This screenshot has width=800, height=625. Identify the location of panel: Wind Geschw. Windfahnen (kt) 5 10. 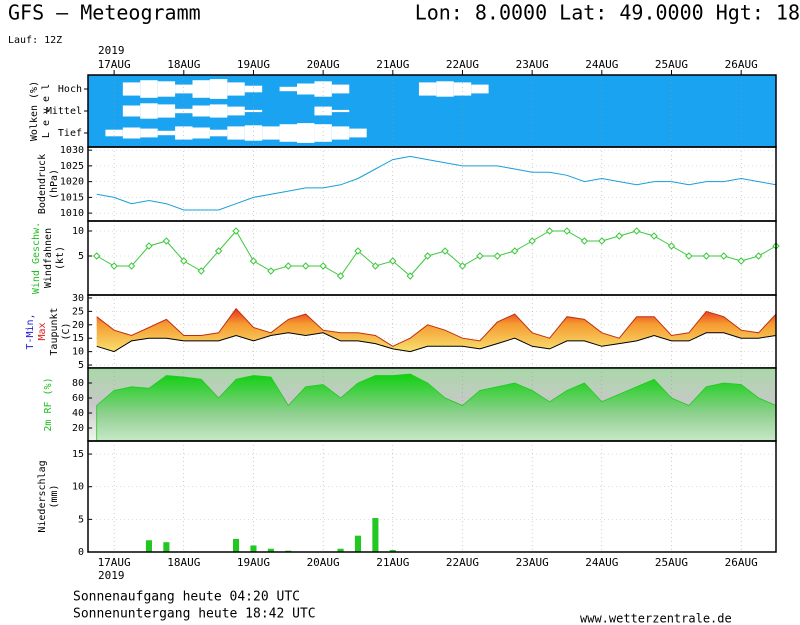
(405, 258).